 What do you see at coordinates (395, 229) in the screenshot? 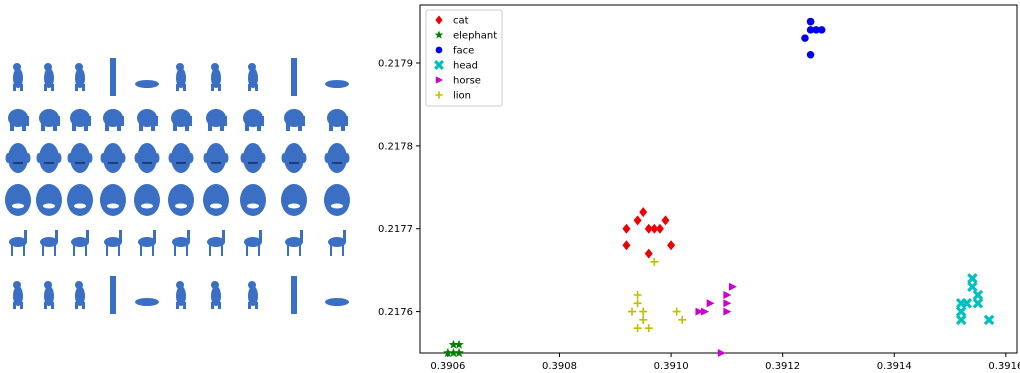
I see `y-tick-label: 0.2177` at bounding box center [395, 229].